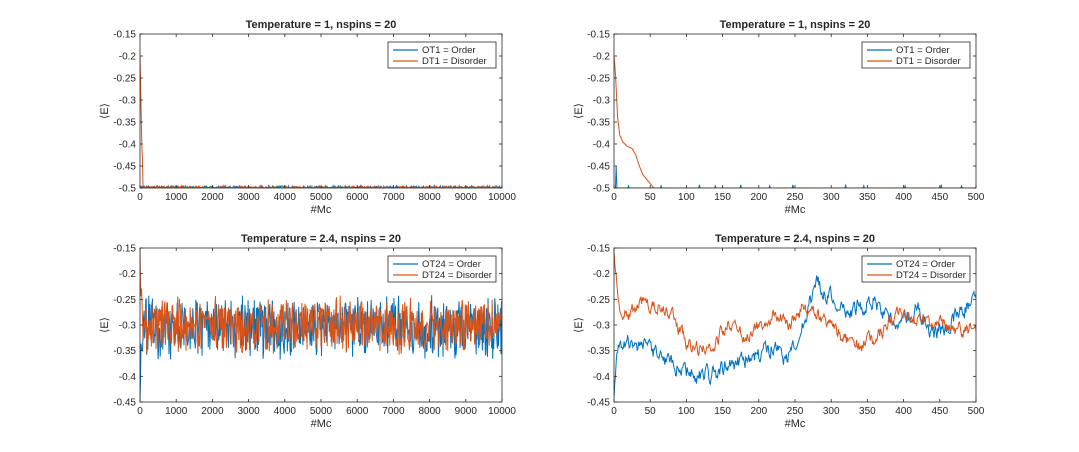 The width and height of the screenshot is (1079, 452). Describe the element at coordinates (176, 197) in the screenshot. I see `x-tick-label: 1000` at that location.